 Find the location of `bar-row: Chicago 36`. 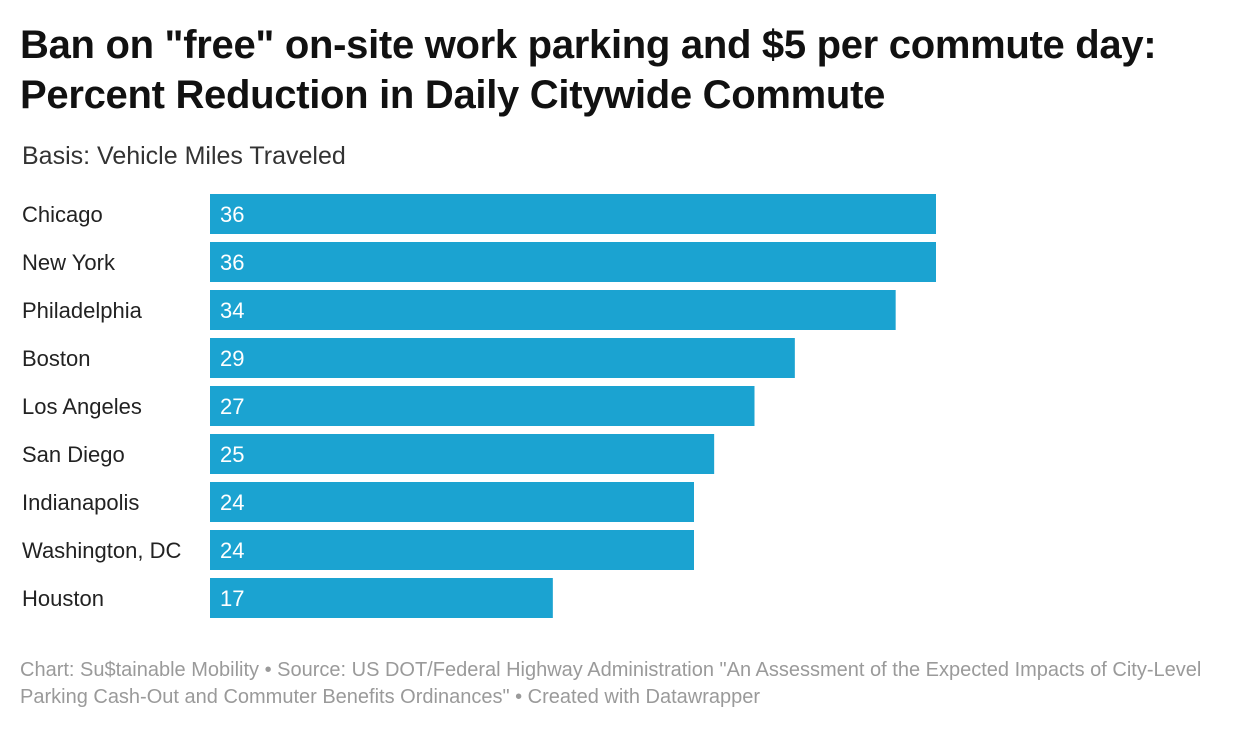

bar-row: Chicago 36 is located at coordinates (479, 214).